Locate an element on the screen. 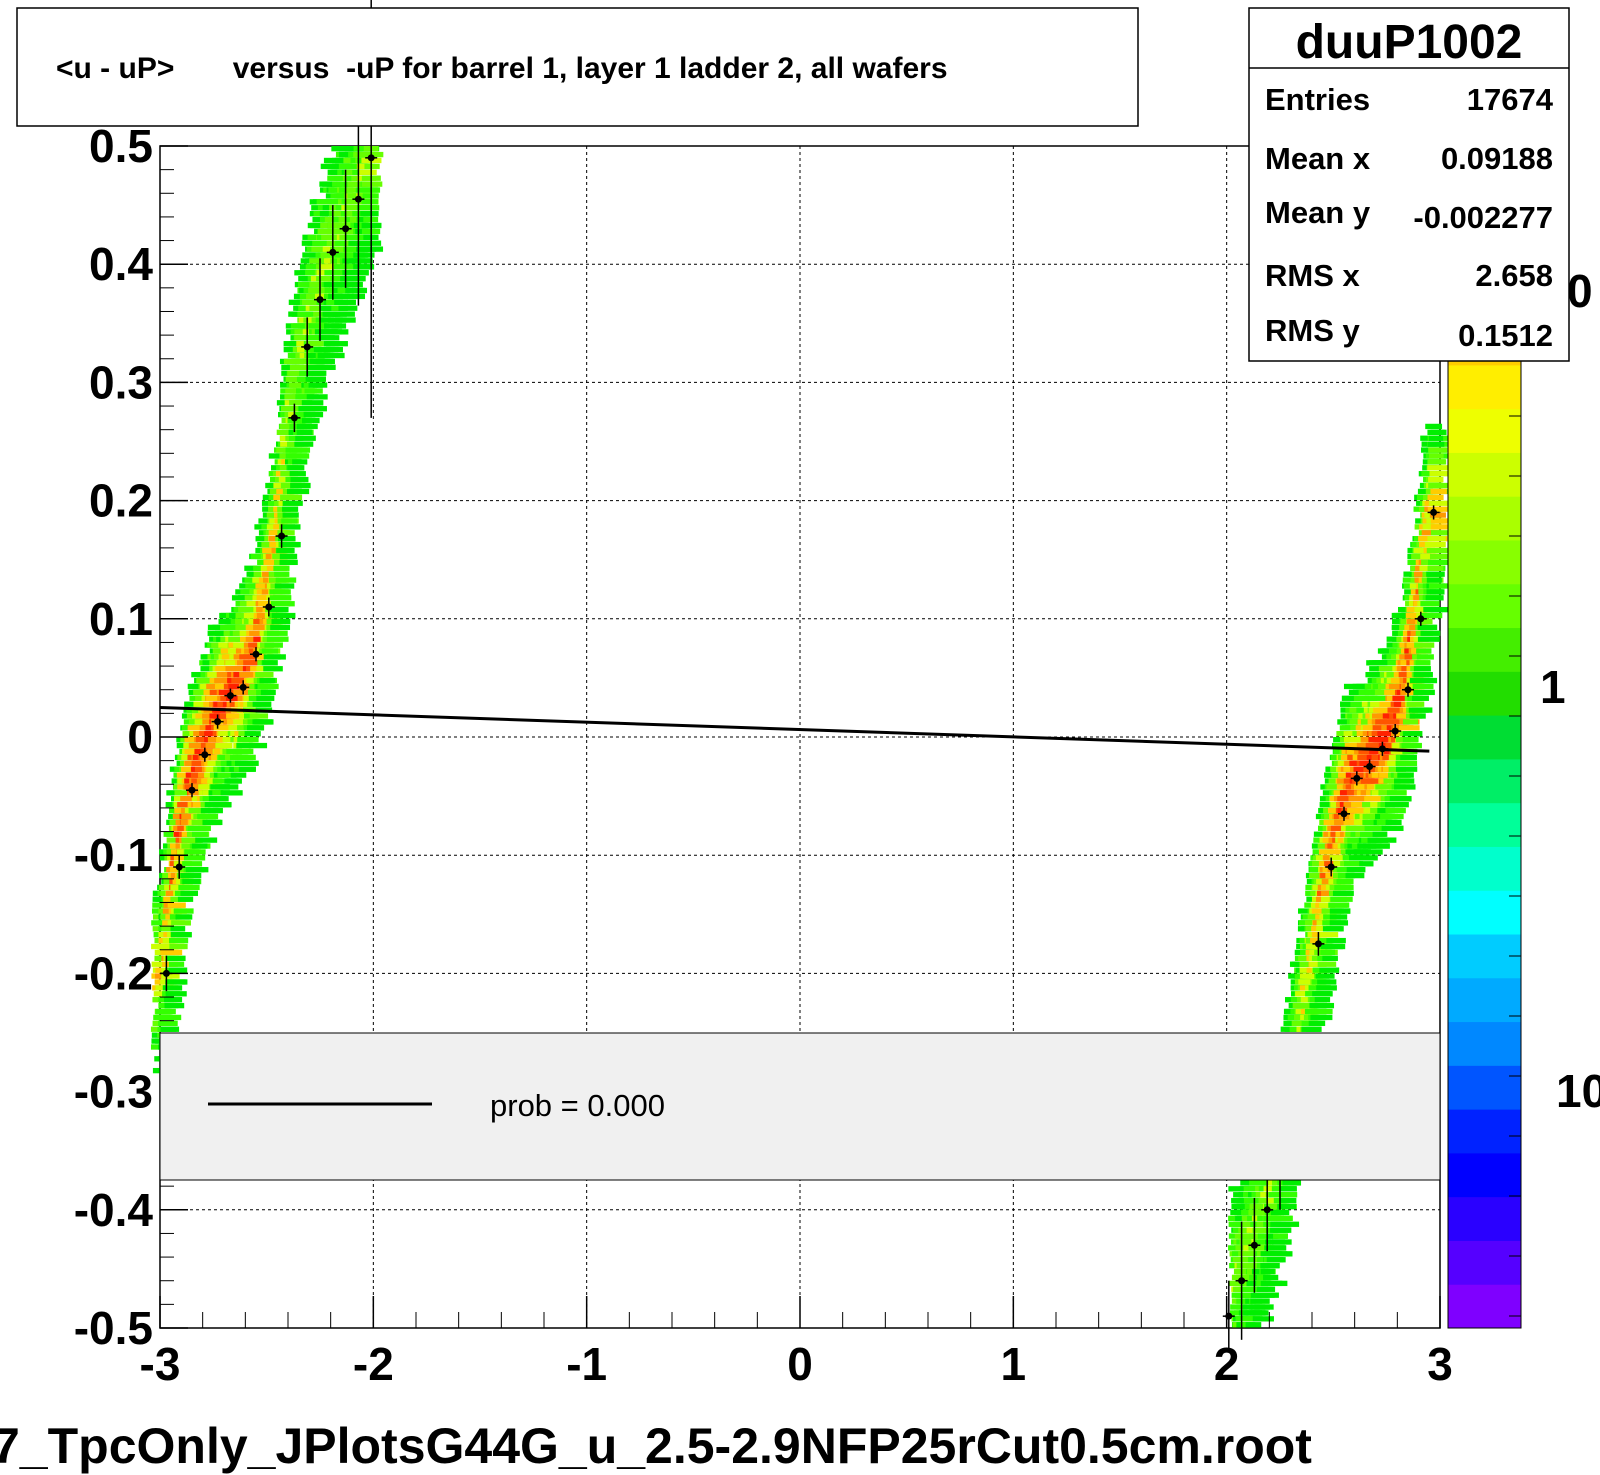 The image size is (1600, 1475). y-tick-label-2: -0.3 is located at coordinates (113, 1092).